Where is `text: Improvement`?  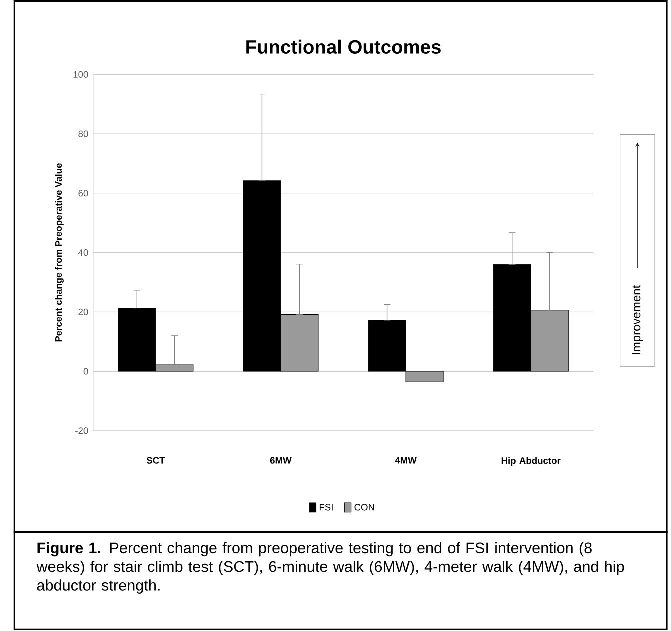 text: Improvement is located at coordinates (638, 320).